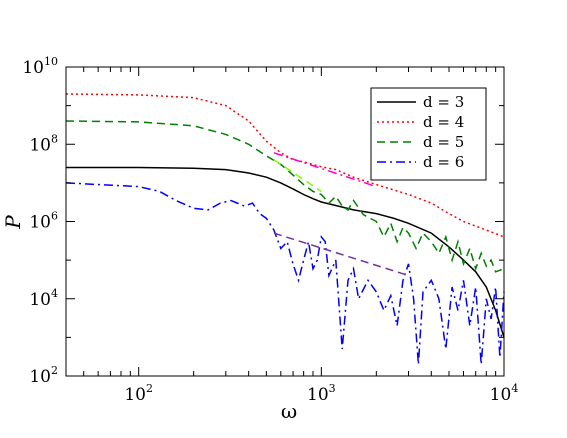 The width and height of the screenshot is (567, 438). I want to click on x-tick-label: 10³, so click(321, 393).